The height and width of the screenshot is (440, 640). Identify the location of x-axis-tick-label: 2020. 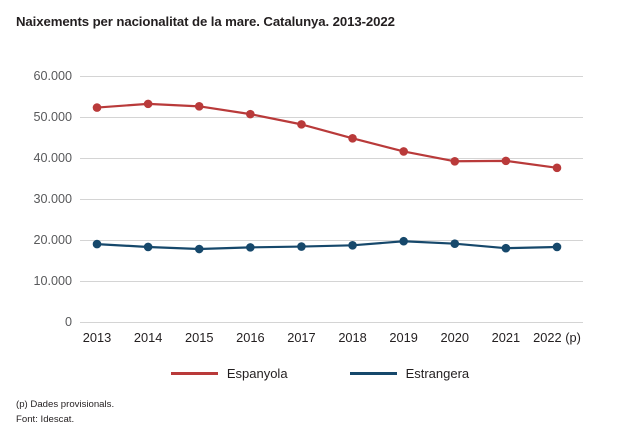
(454, 337).